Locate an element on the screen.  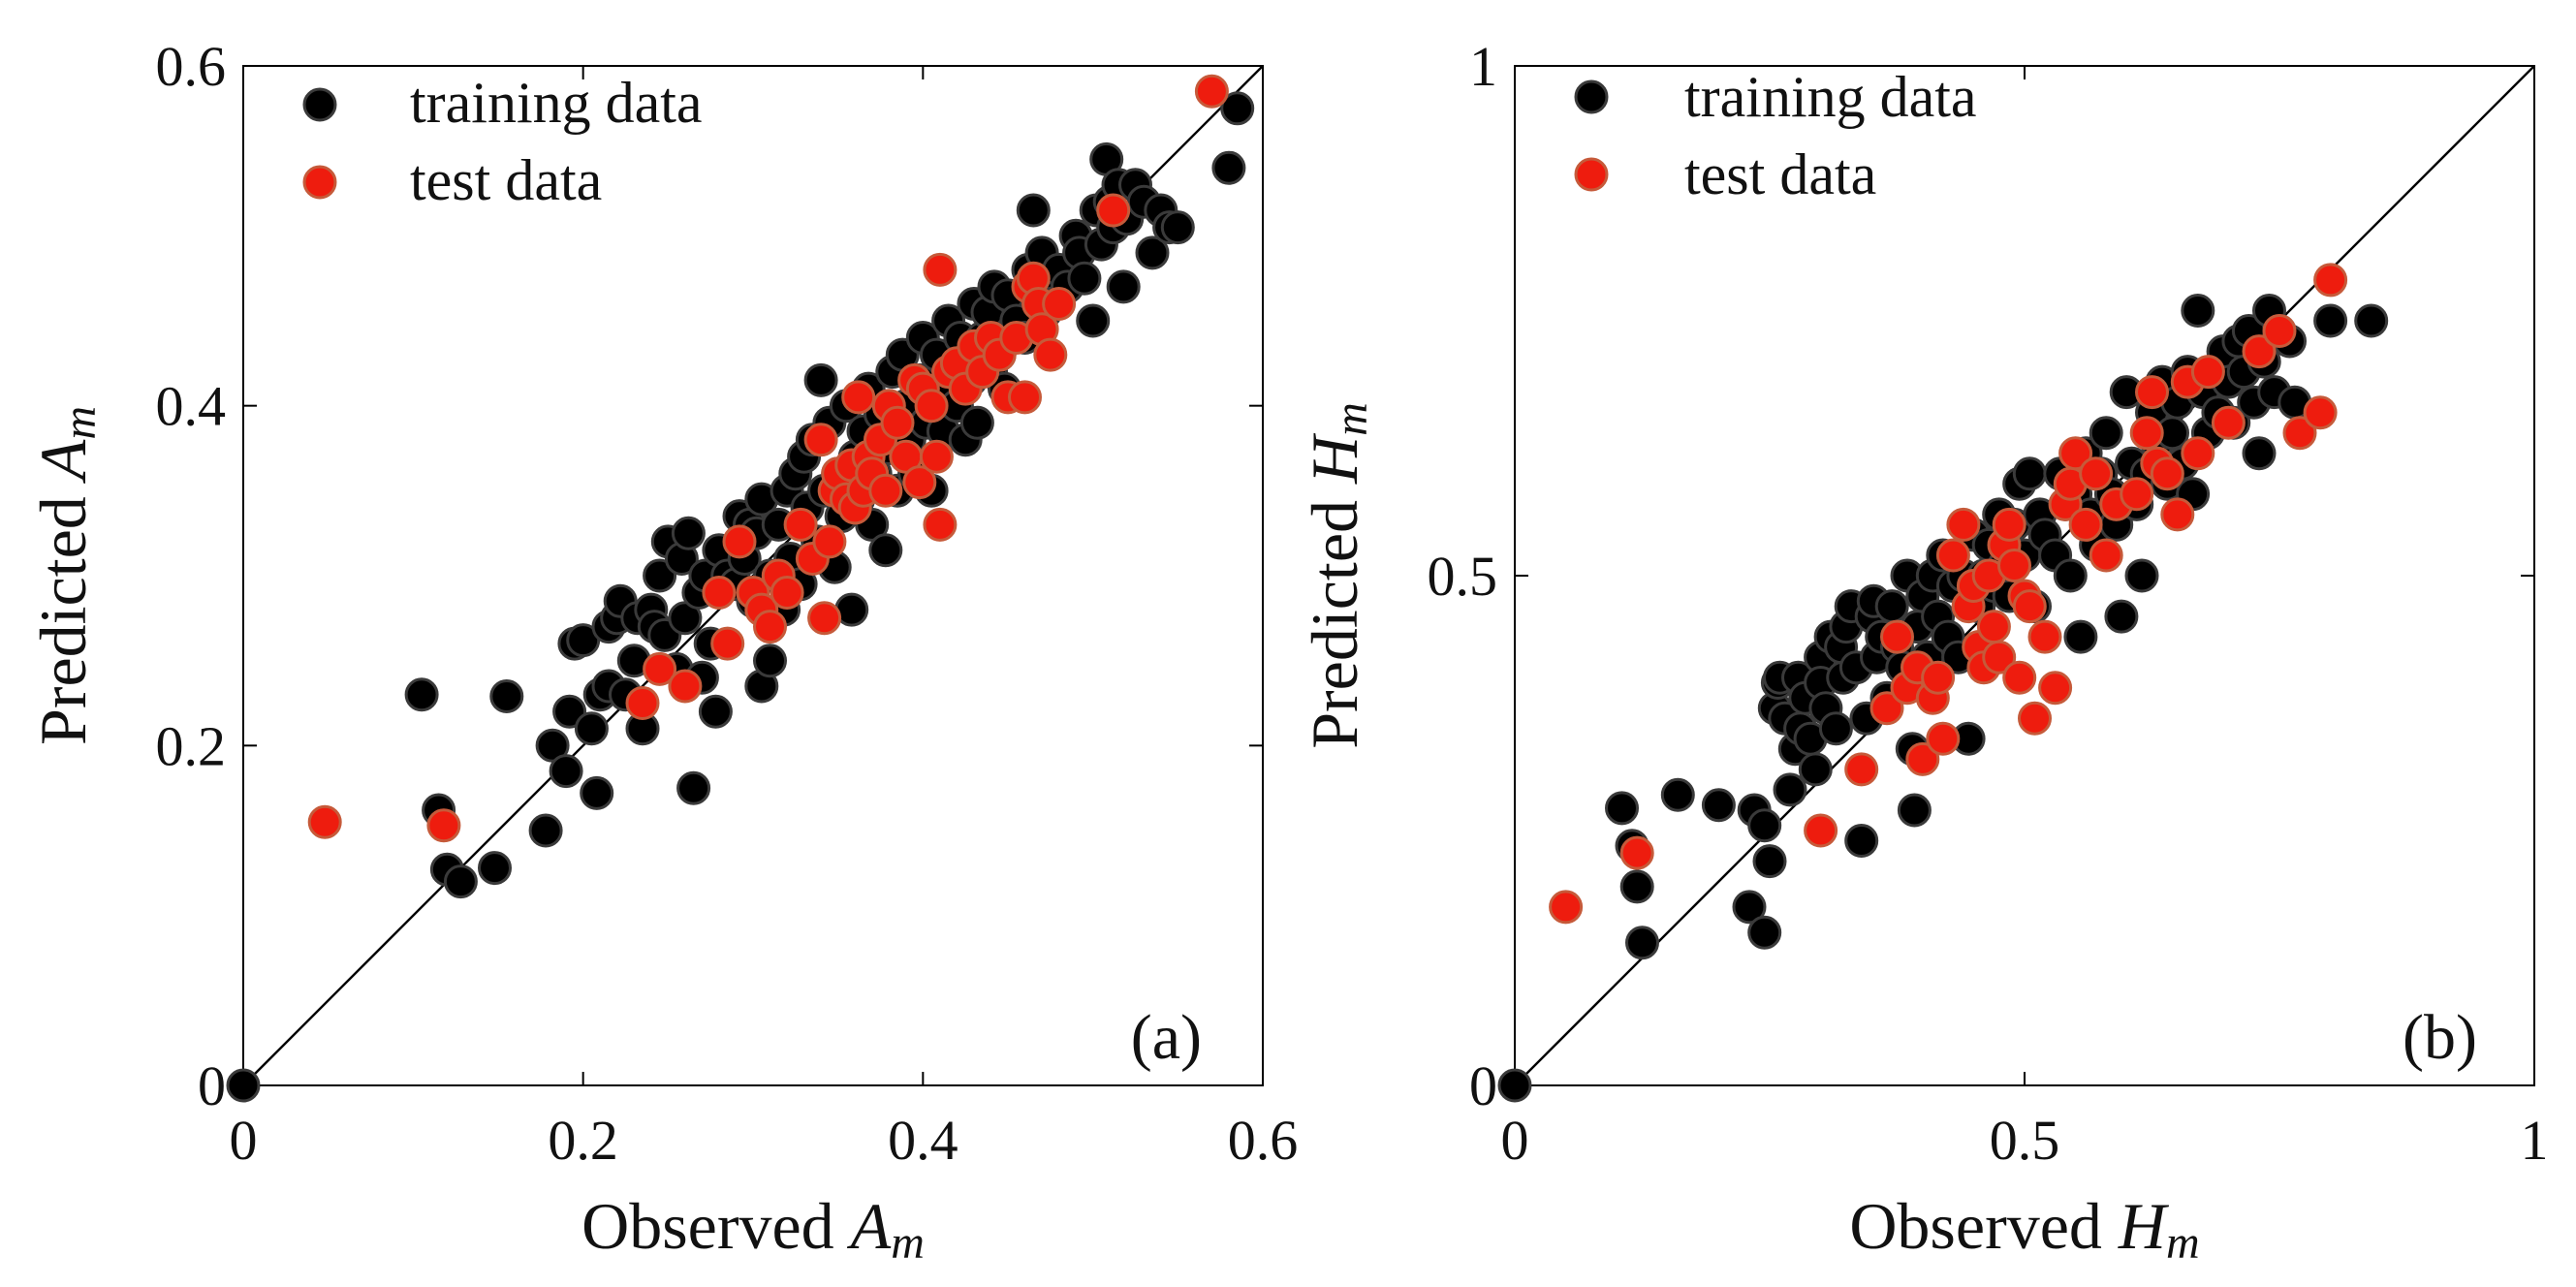
legend-label-test-a: test data is located at coordinates (506, 180).